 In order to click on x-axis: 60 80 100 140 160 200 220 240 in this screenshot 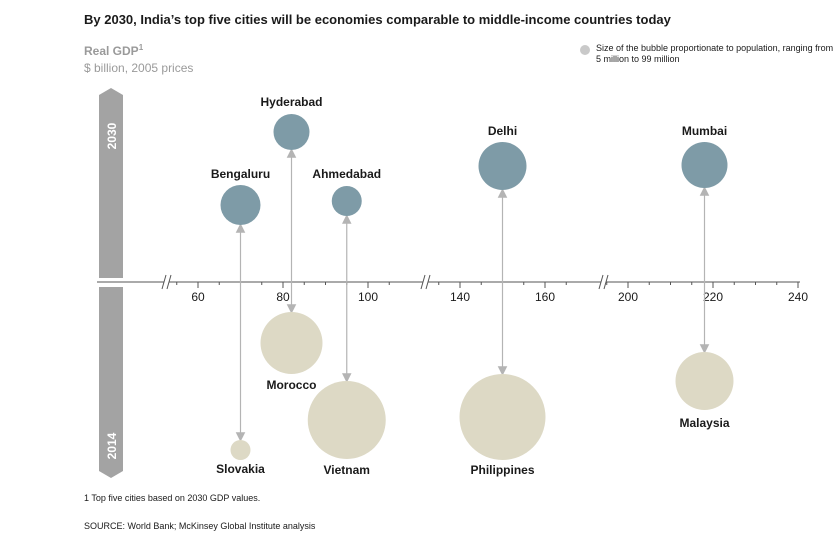, I will do `click(452, 289)`.